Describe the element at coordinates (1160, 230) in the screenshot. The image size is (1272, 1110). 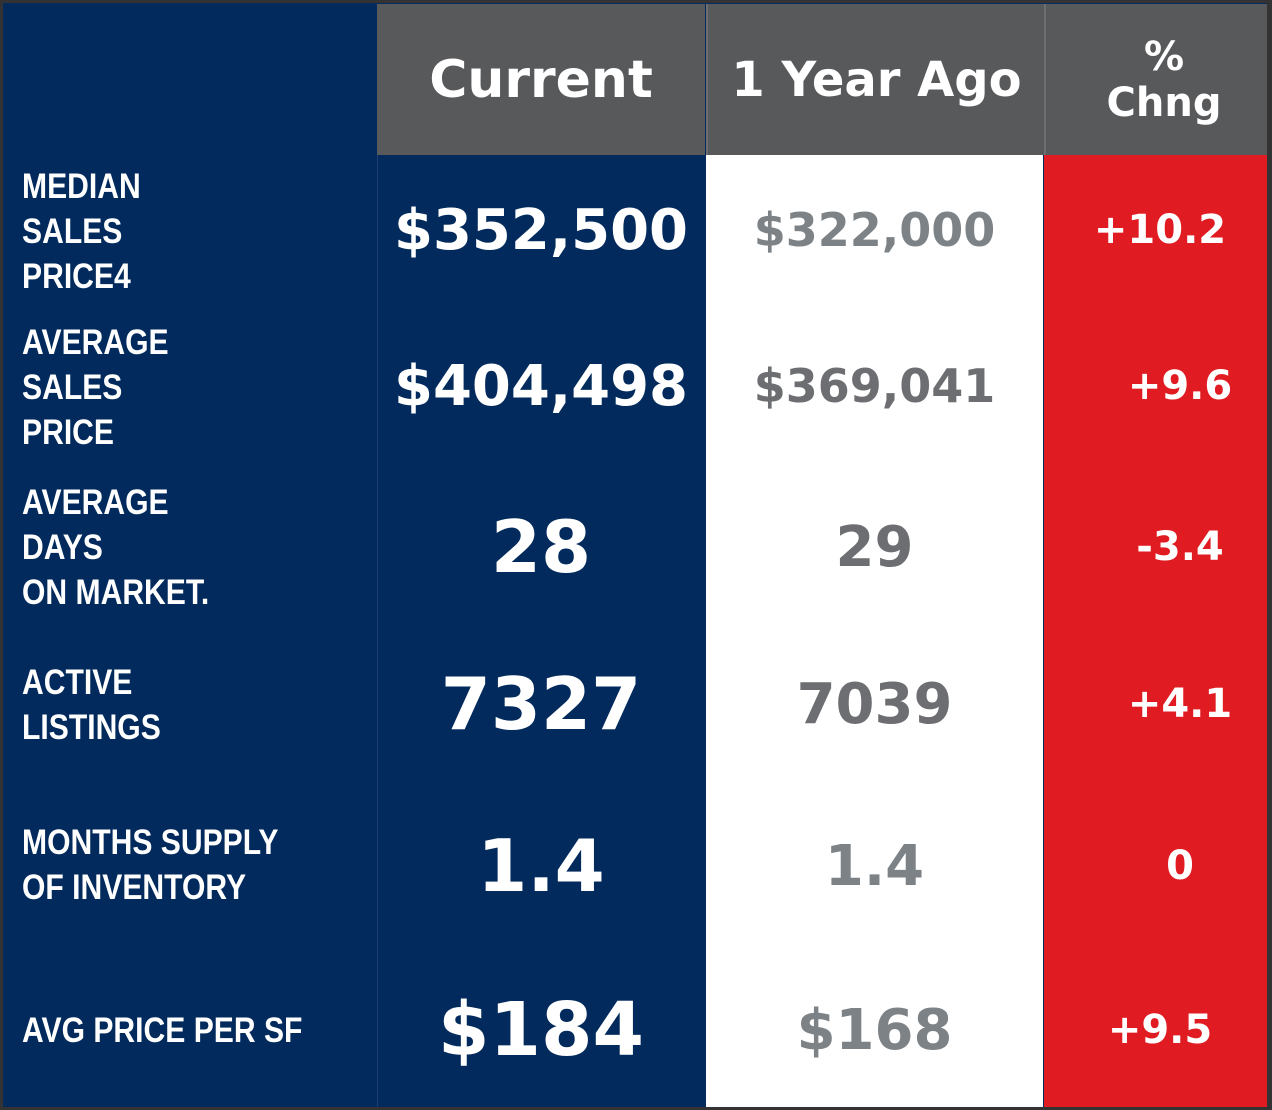
I see `pct-change-median-sales-price: +10.2` at that location.